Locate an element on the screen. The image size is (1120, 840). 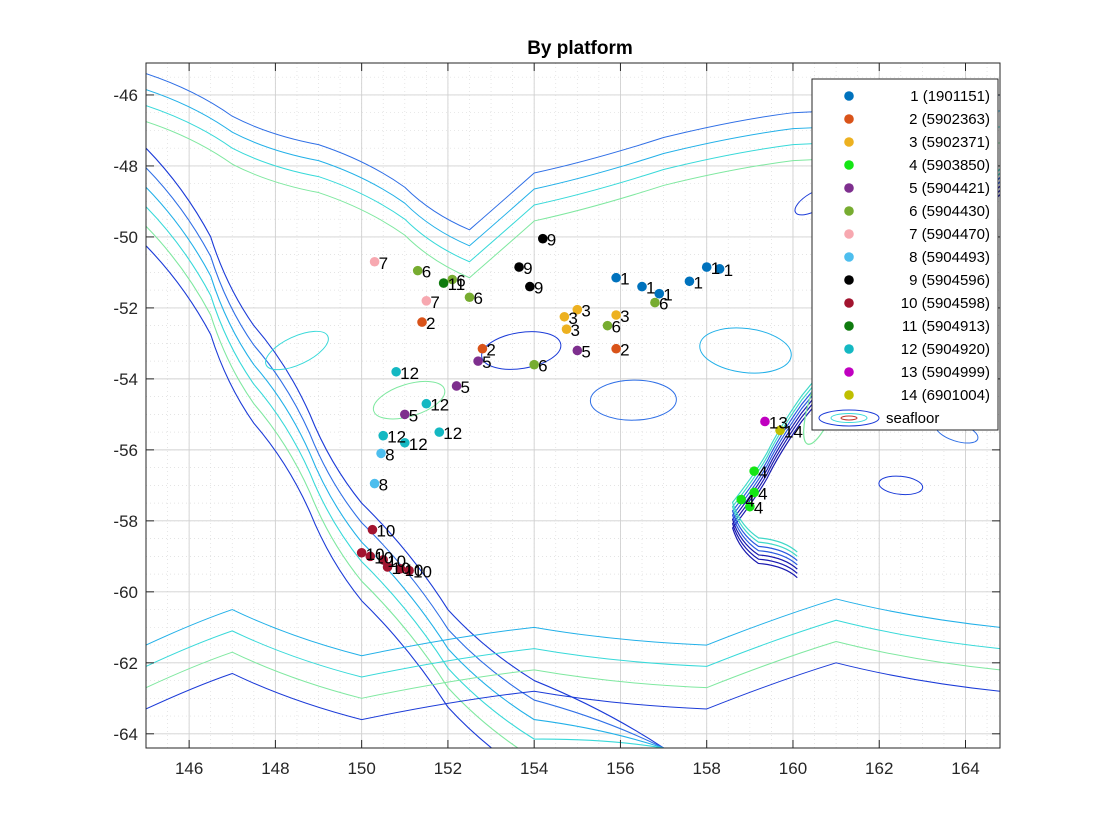
x-tick-label: 146 is located at coordinates (189, 768).